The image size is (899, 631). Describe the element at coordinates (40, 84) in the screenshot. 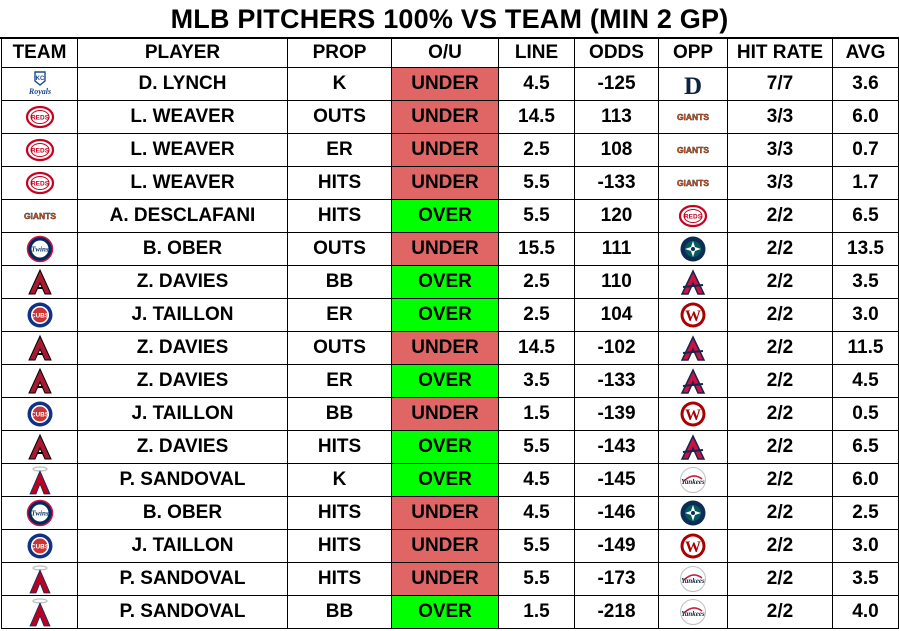

I see `royals-logo-icon: KC Royals` at that location.